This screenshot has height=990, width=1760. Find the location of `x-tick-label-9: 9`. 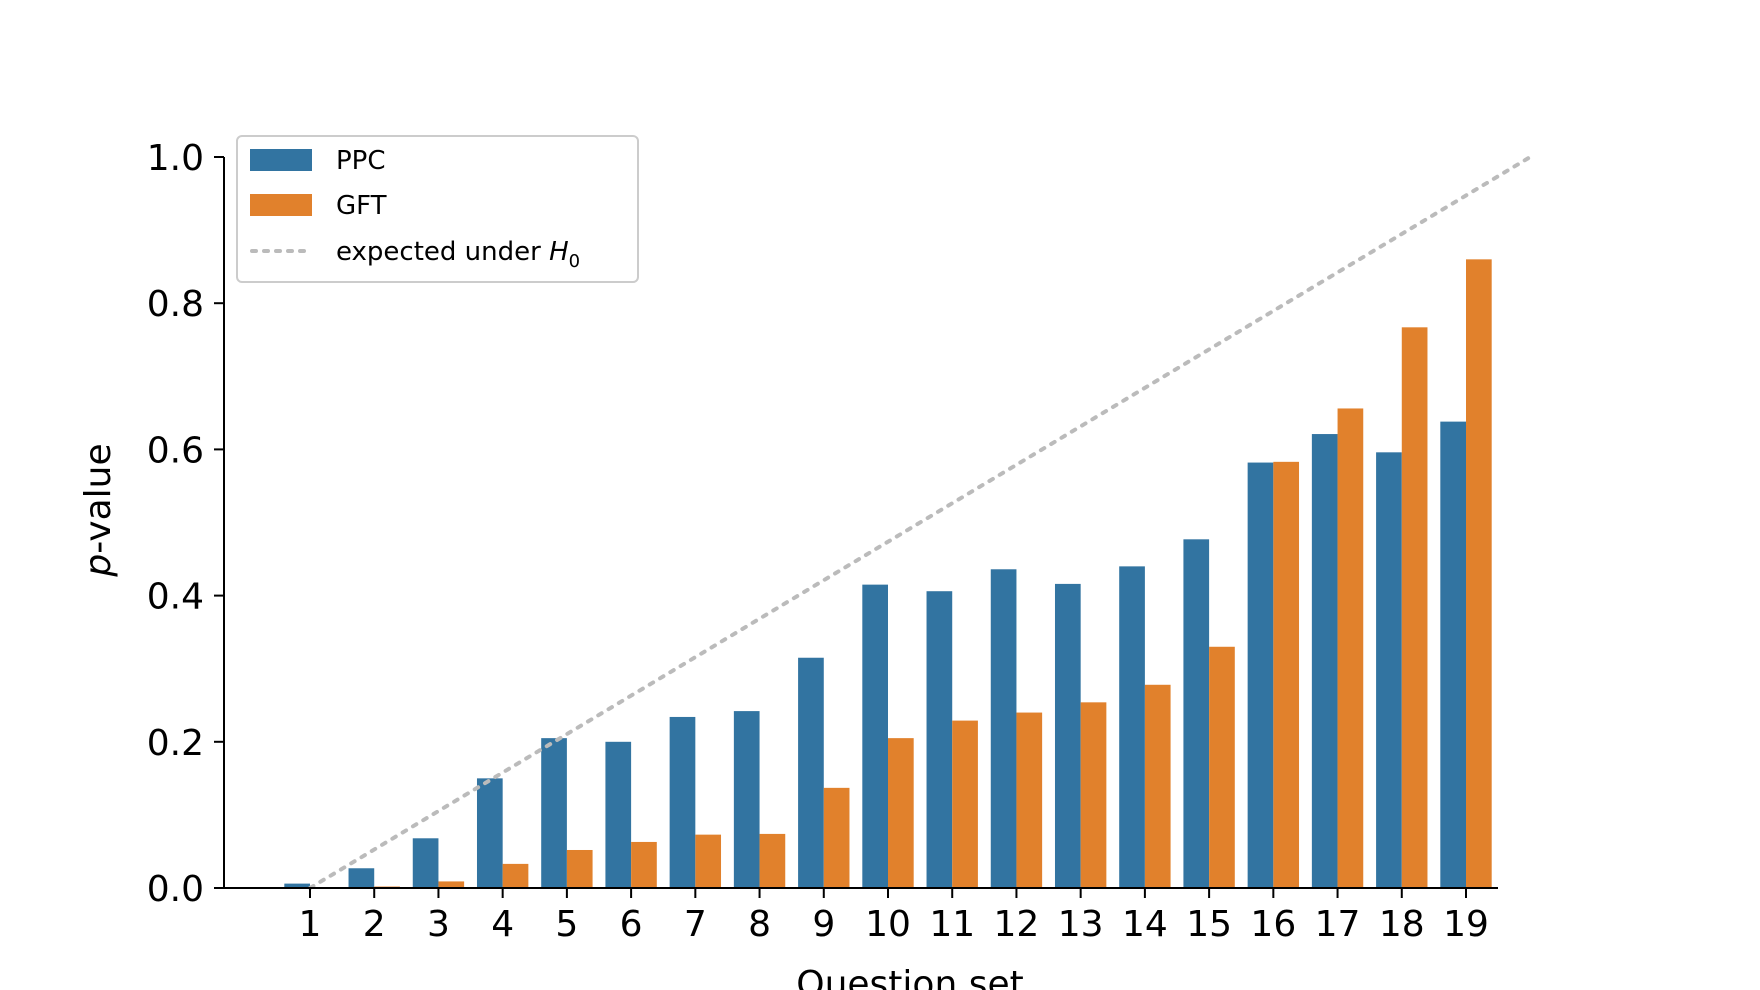

x-tick-label-9: 9 is located at coordinates (823, 924).